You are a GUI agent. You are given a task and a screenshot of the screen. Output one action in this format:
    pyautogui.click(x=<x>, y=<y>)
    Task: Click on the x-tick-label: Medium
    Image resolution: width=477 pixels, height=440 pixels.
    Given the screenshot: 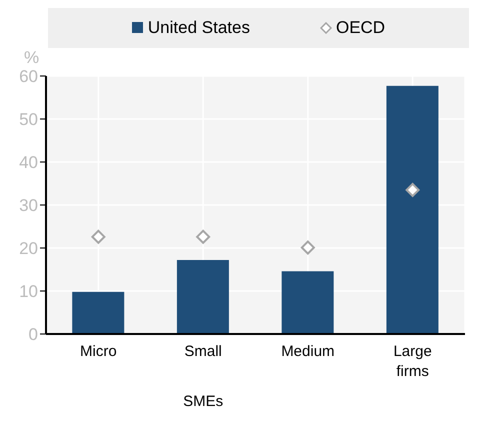 What is the action you would take?
    pyautogui.click(x=308, y=351)
    